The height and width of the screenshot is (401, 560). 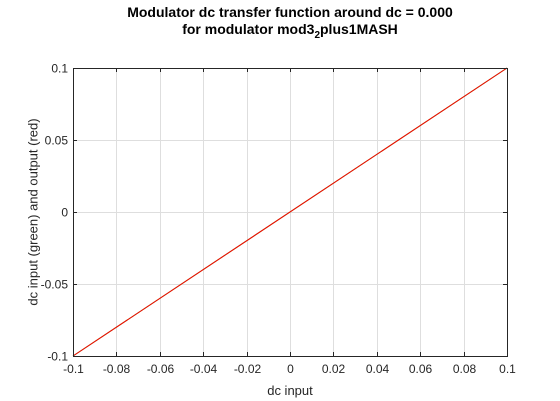 What do you see at coordinates (204, 369) in the screenshot?
I see `x-tick-label: -0.04` at bounding box center [204, 369].